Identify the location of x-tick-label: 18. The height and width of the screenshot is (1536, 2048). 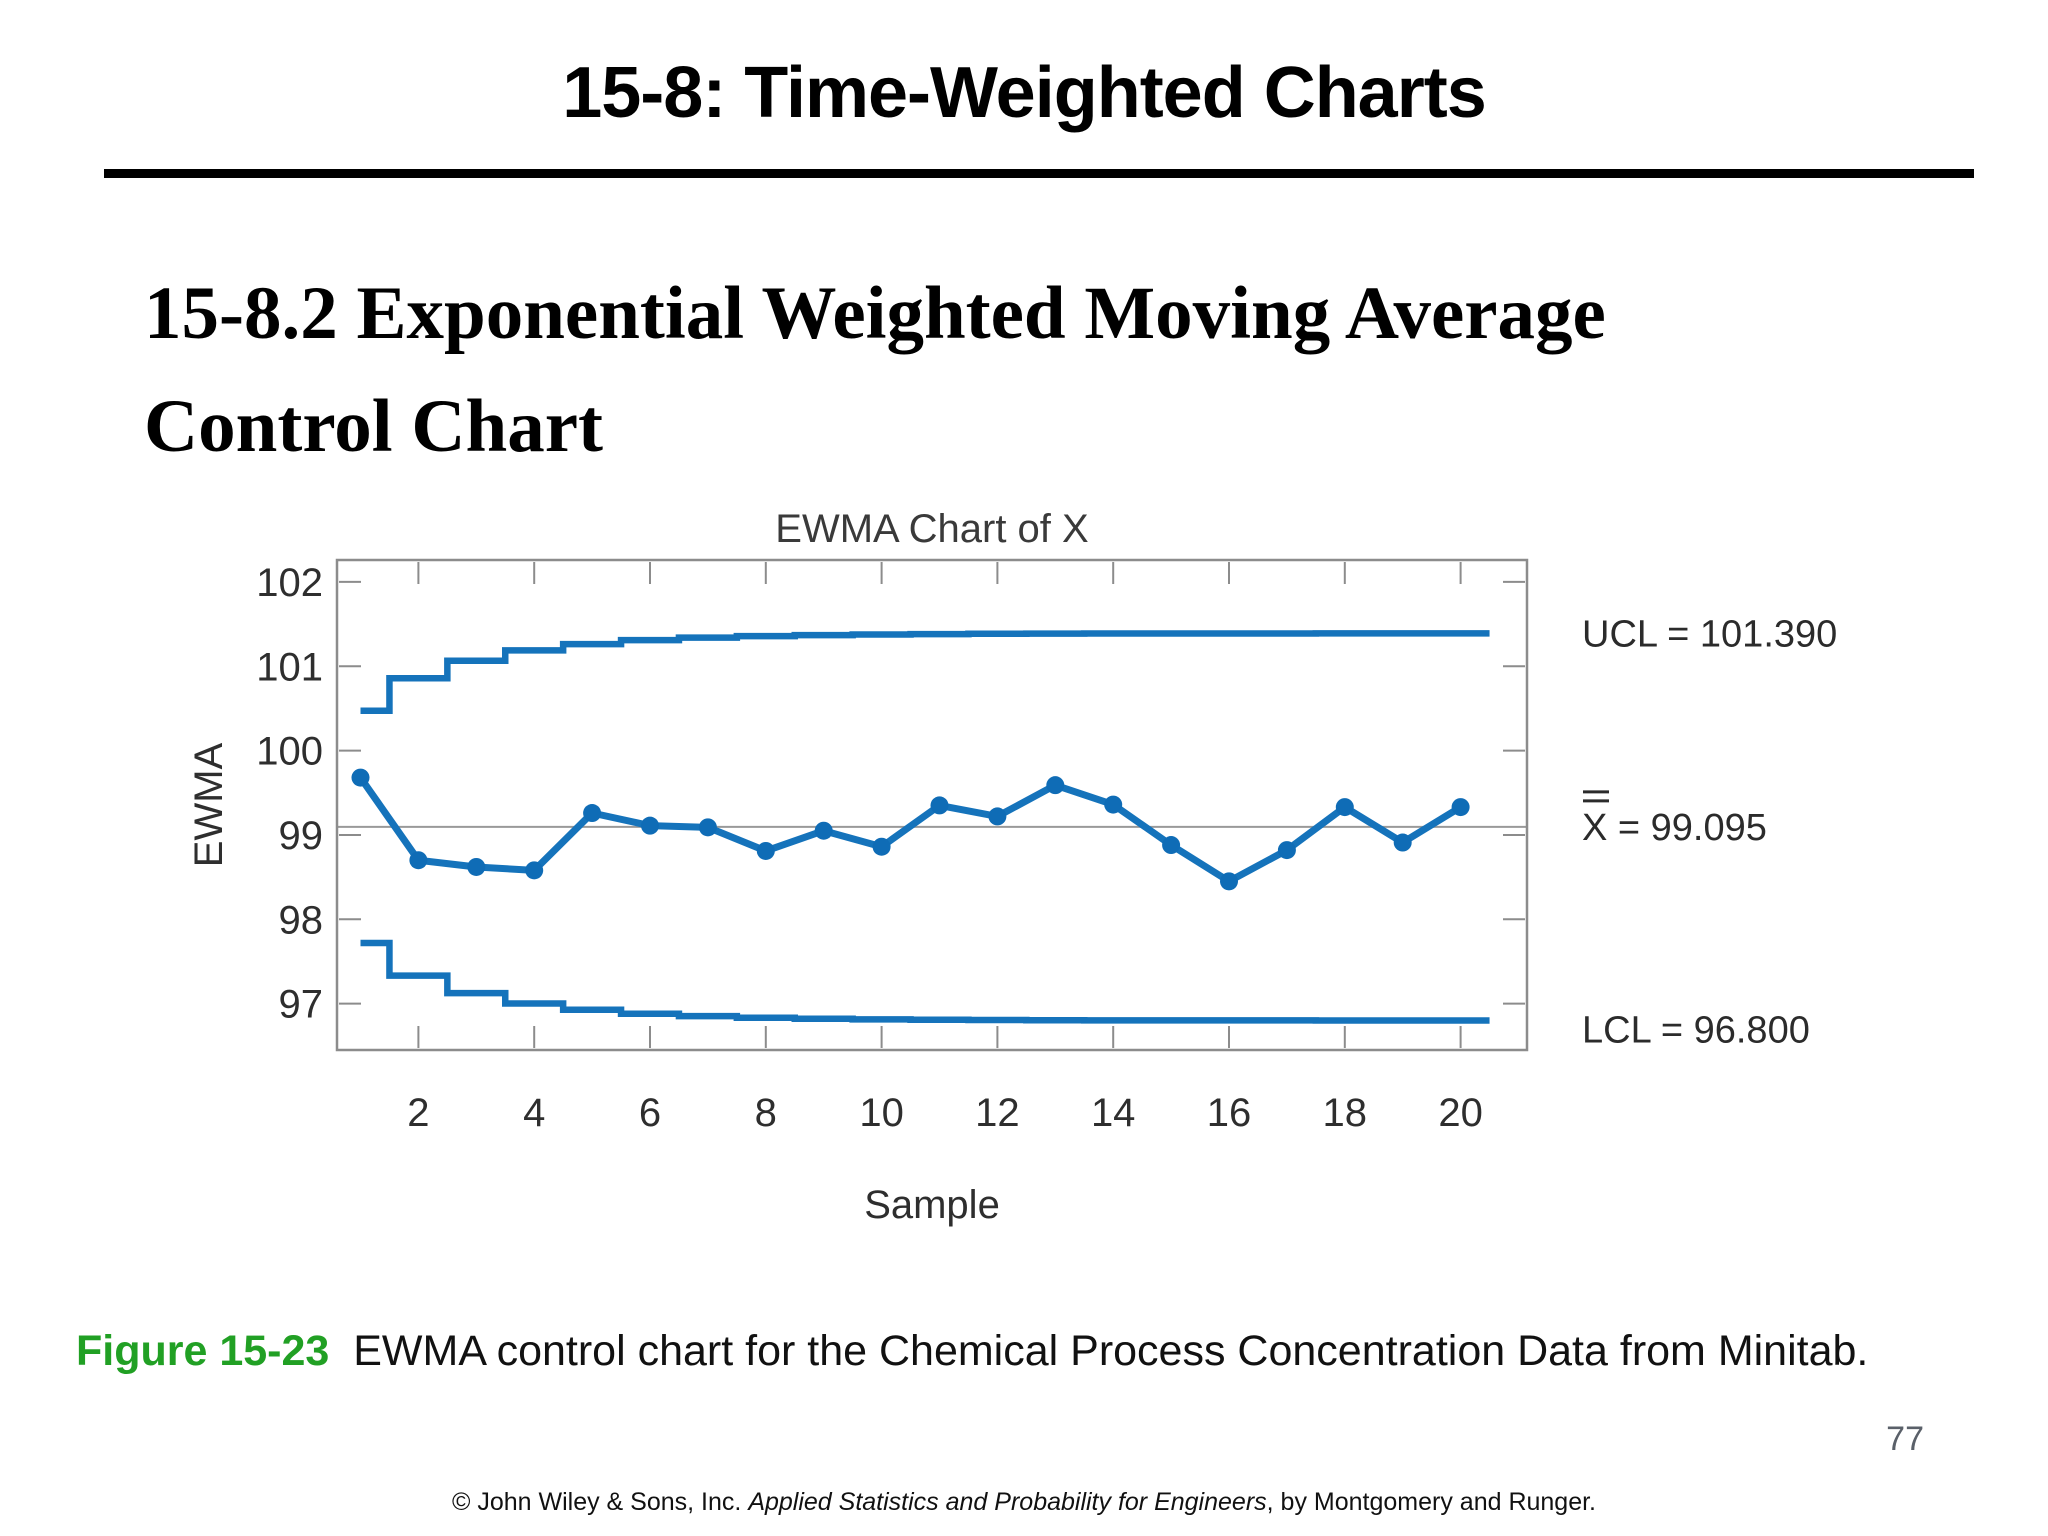
(1345, 1113).